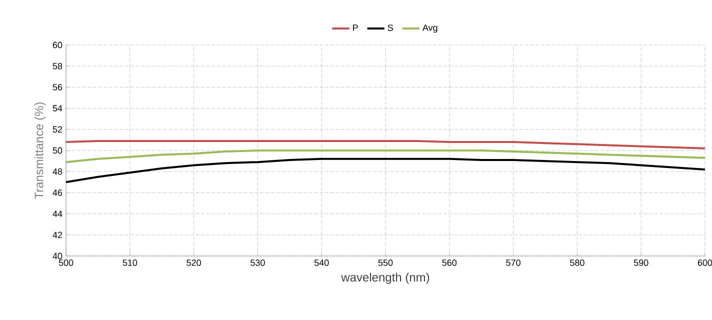 Image resolution: width=712 pixels, height=320 pixels. What do you see at coordinates (57, 150) in the screenshot?
I see `y-tick-label: 50` at bounding box center [57, 150].